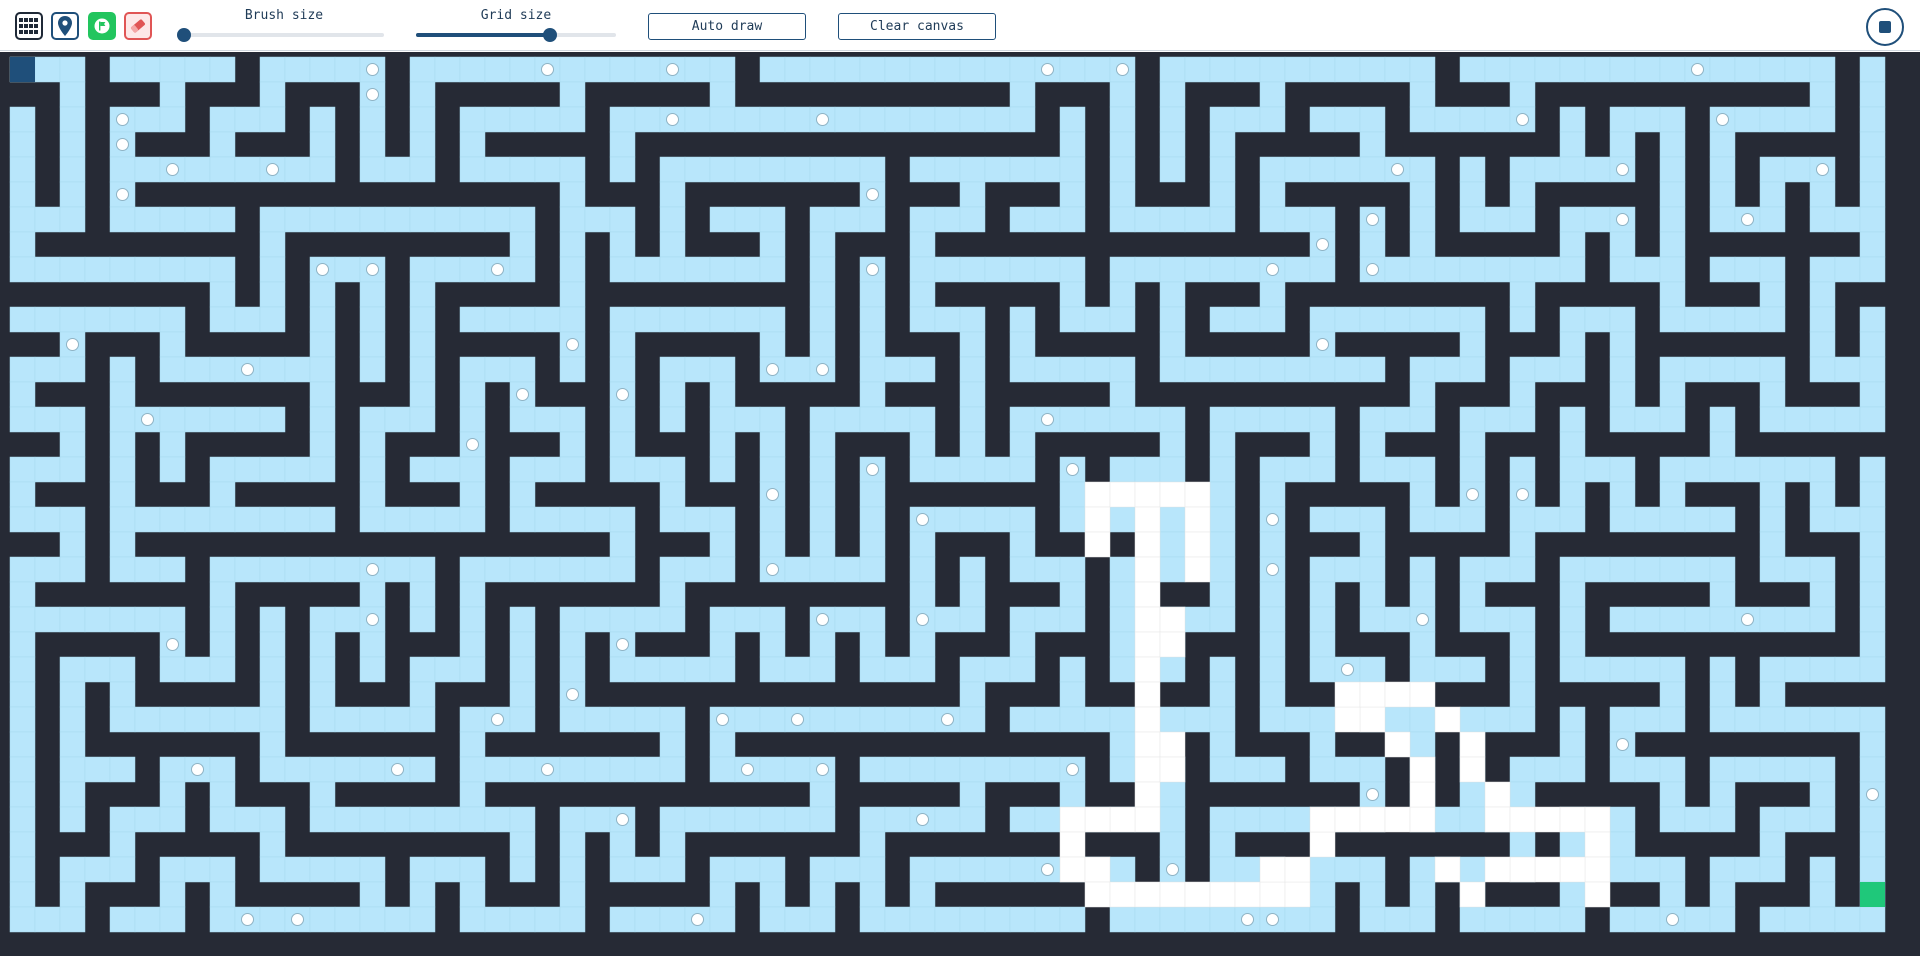 Image resolution: width=1920 pixels, height=956 pixels. I want to click on grid-size-slider: Grid size, so click(516, 25).